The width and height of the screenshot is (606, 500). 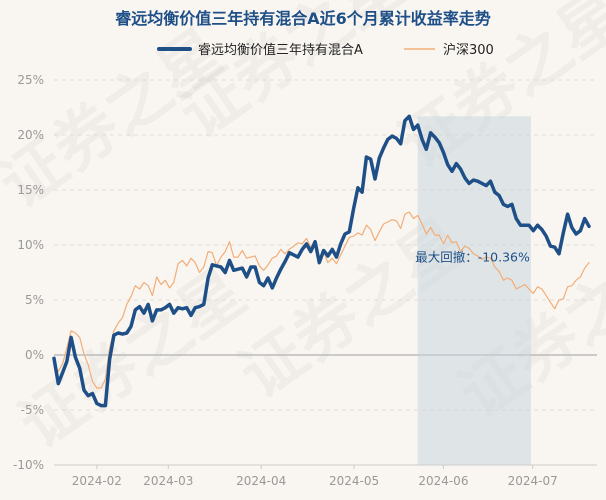 I want to click on x-tick-label: 2024-03, so click(x=168, y=481).